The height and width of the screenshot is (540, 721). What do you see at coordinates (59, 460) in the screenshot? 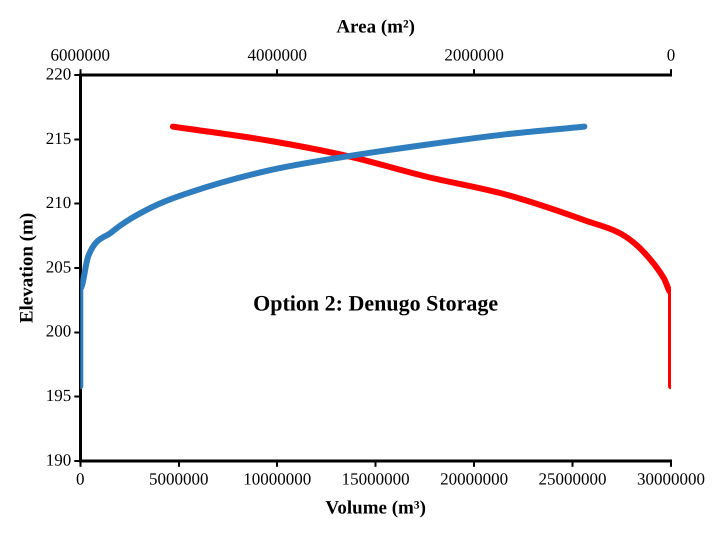
I see `y-tick-label: 190` at bounding box center [59, 460].